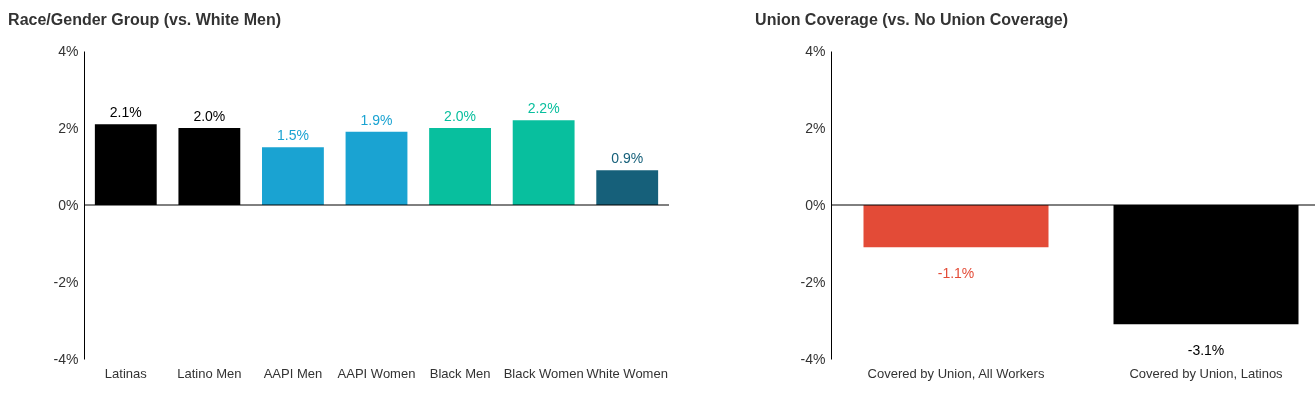  Describe the element at coordinates (460, 373) in the screenshot. I see `x-tick-label: Black Men` at that location.